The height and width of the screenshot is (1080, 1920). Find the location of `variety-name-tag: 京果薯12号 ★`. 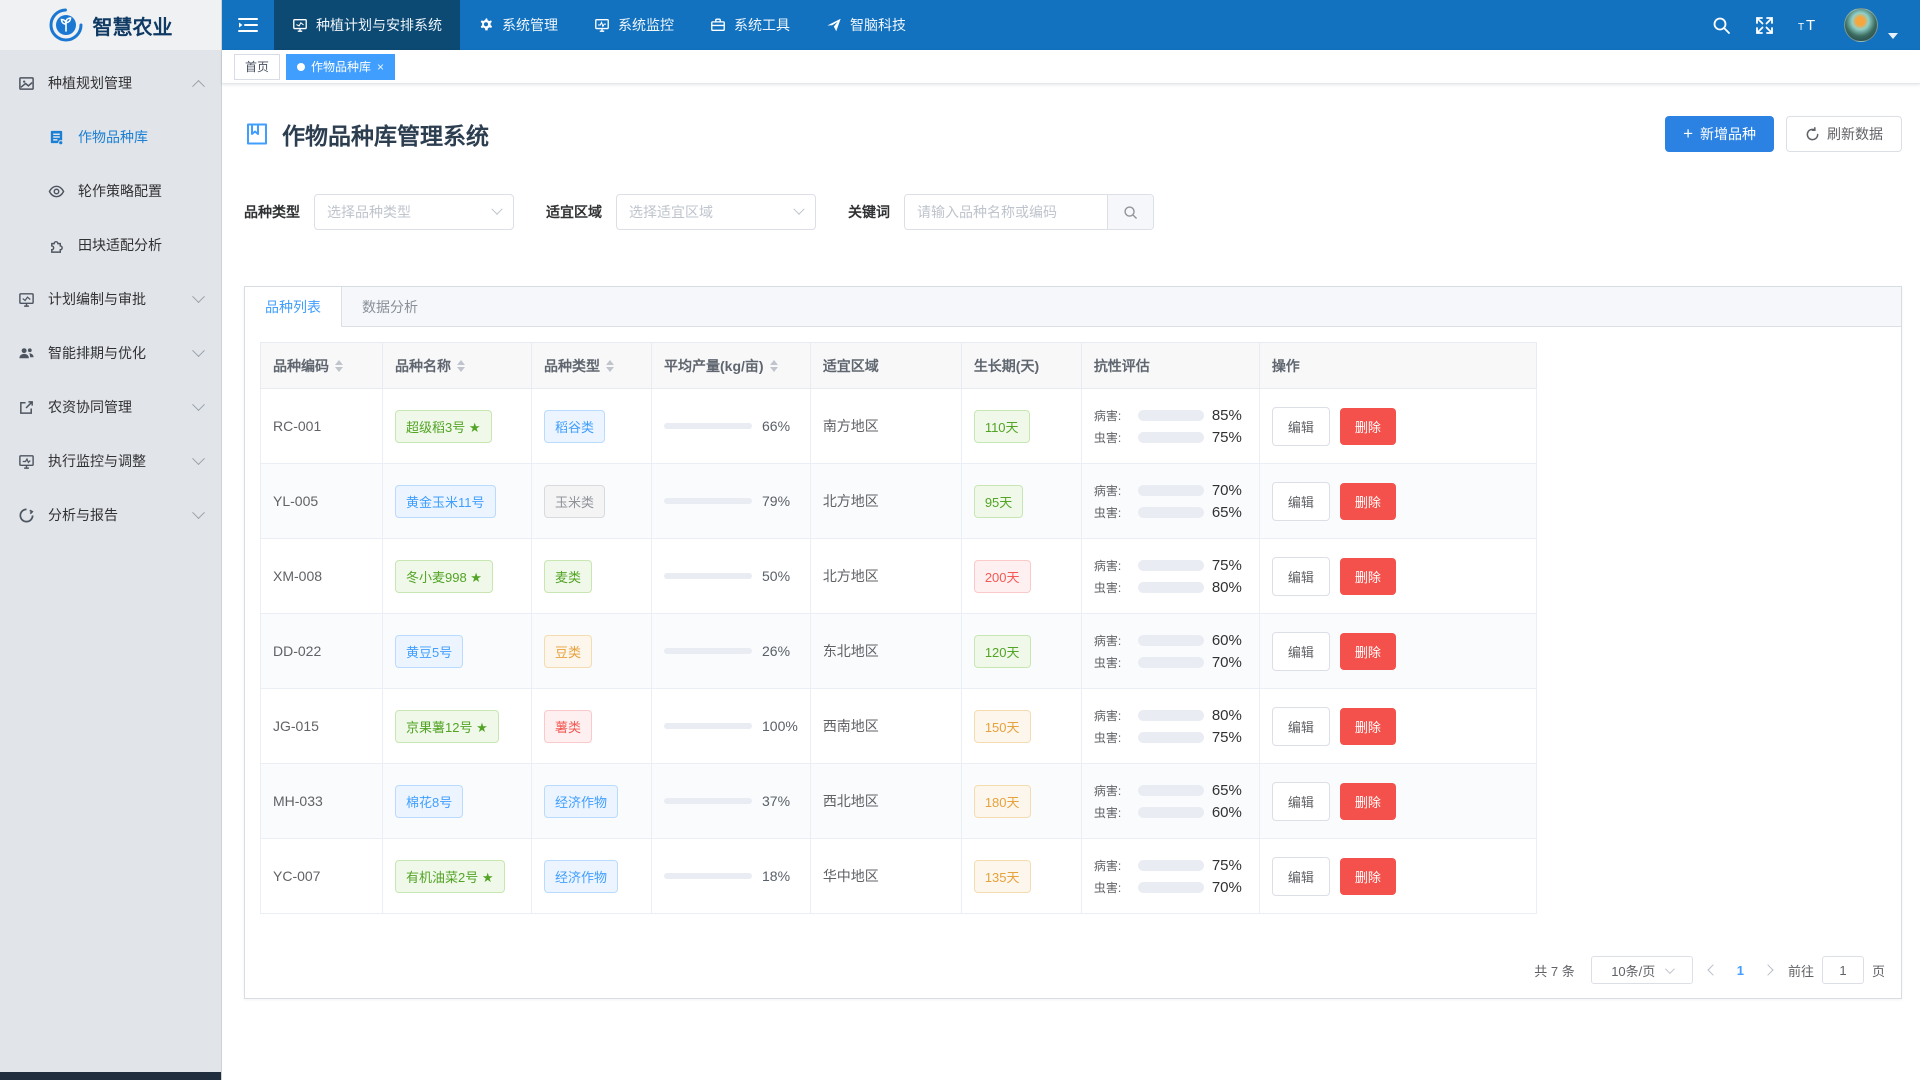

variety-name-tag: 京果薯12号 ★ is located at coordinates (447, 726).